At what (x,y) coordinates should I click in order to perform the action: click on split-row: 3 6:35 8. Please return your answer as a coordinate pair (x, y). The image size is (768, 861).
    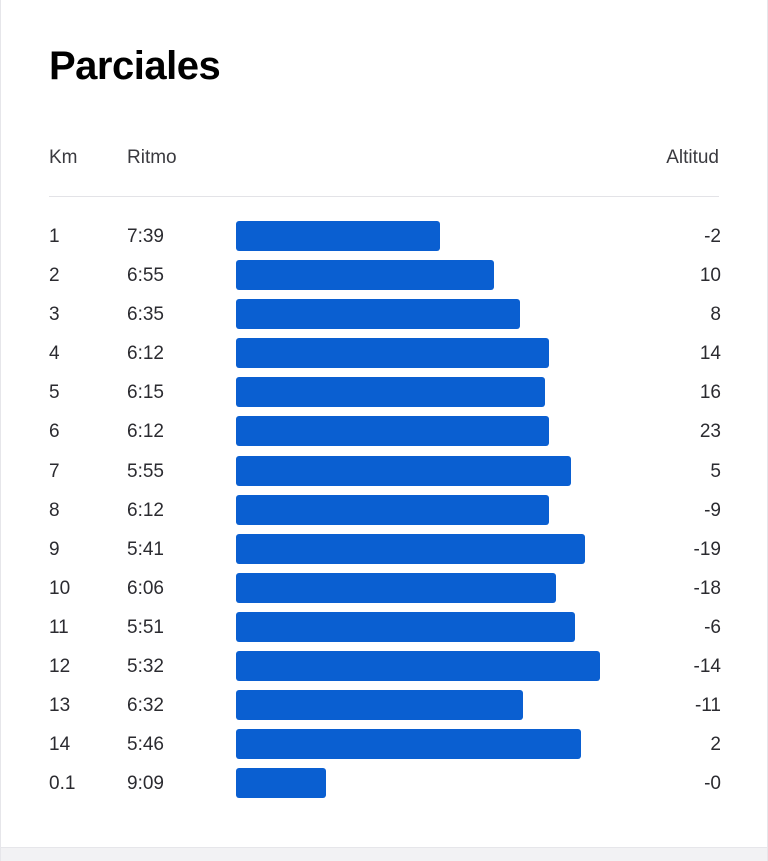
    Looking at the image, I should click on (385, 314).